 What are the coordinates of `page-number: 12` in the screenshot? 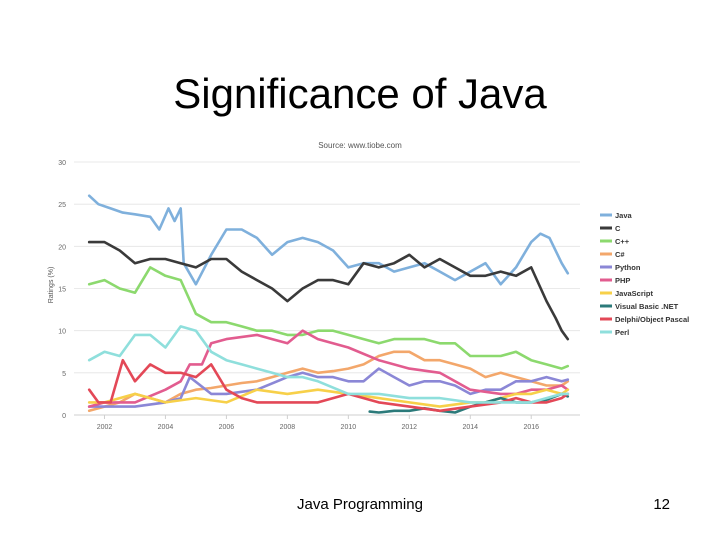 It's located at (661, 504).